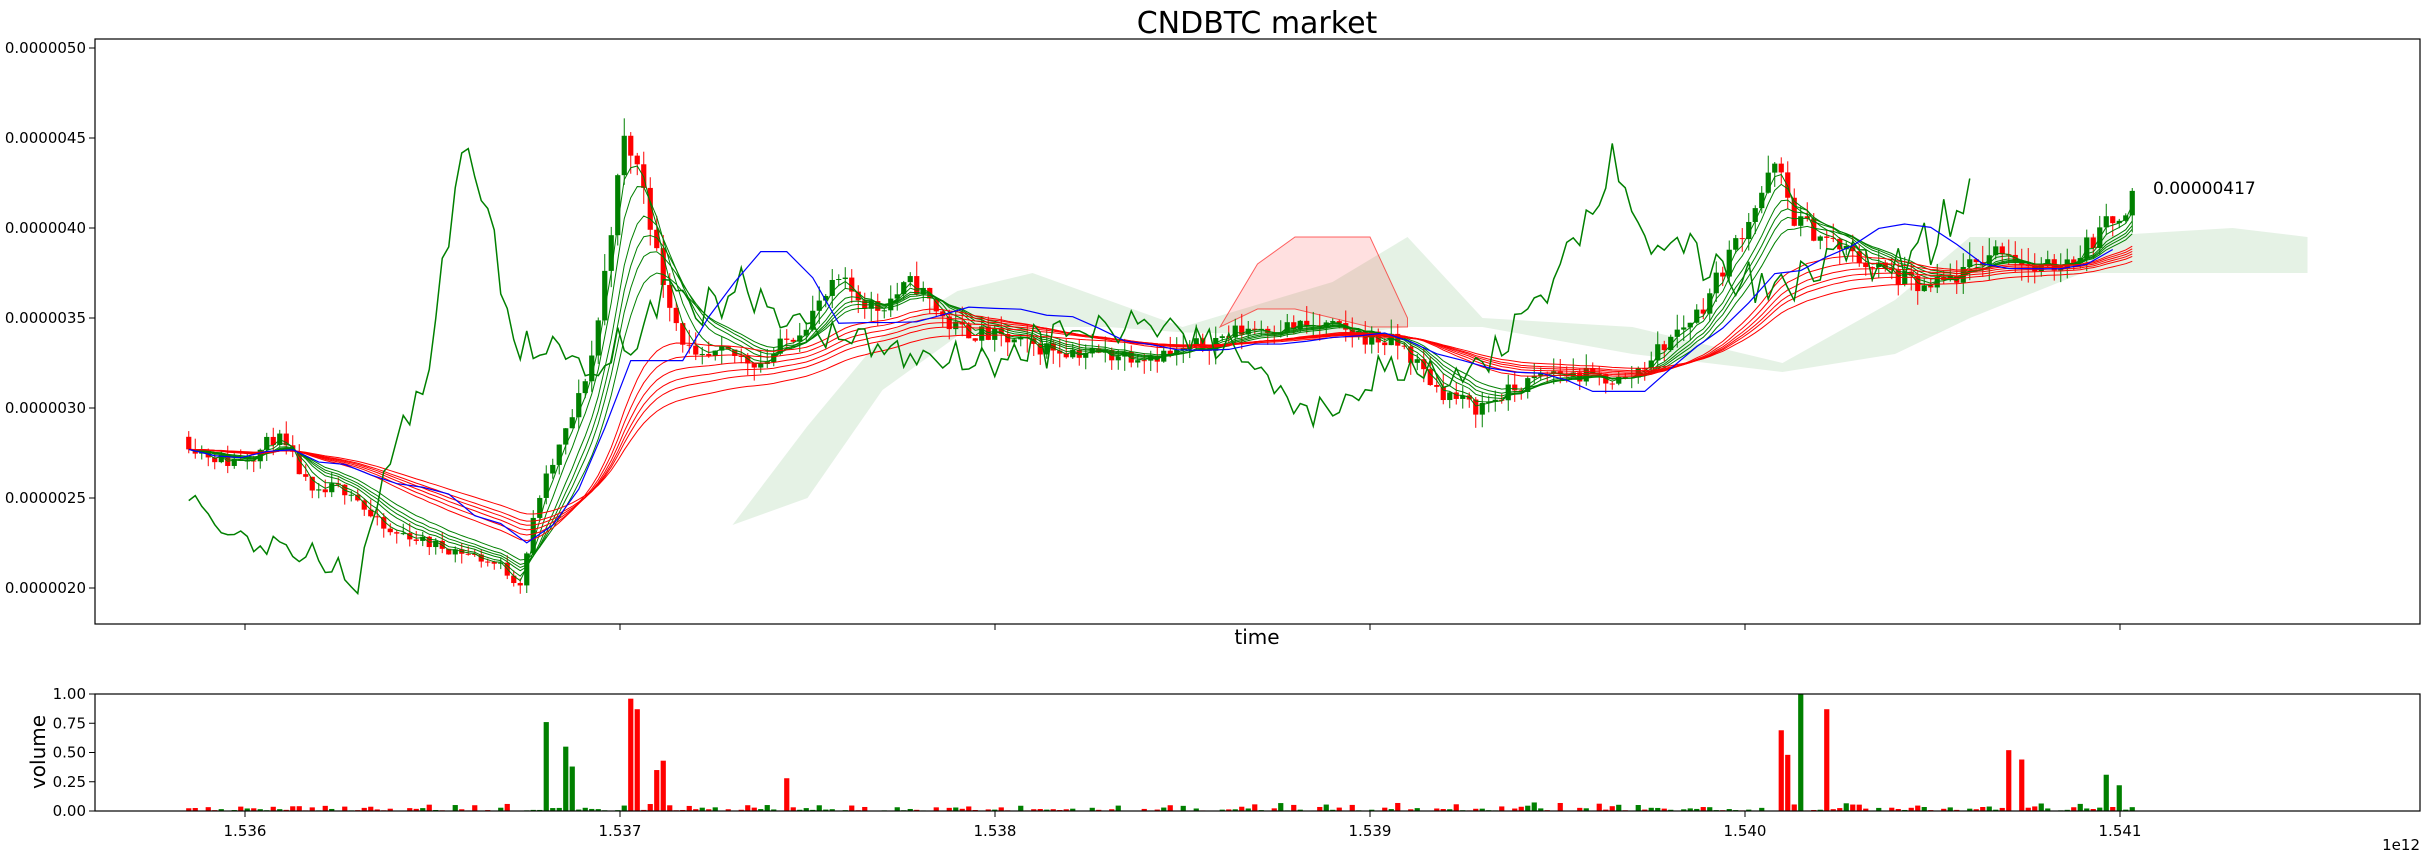 This screenshot has height=862, width=2432. What do you see at coordinates (995, 831) in the screenshot?
I see `volume-x-tick-label: 1.538` at bounding box center [995, 831].